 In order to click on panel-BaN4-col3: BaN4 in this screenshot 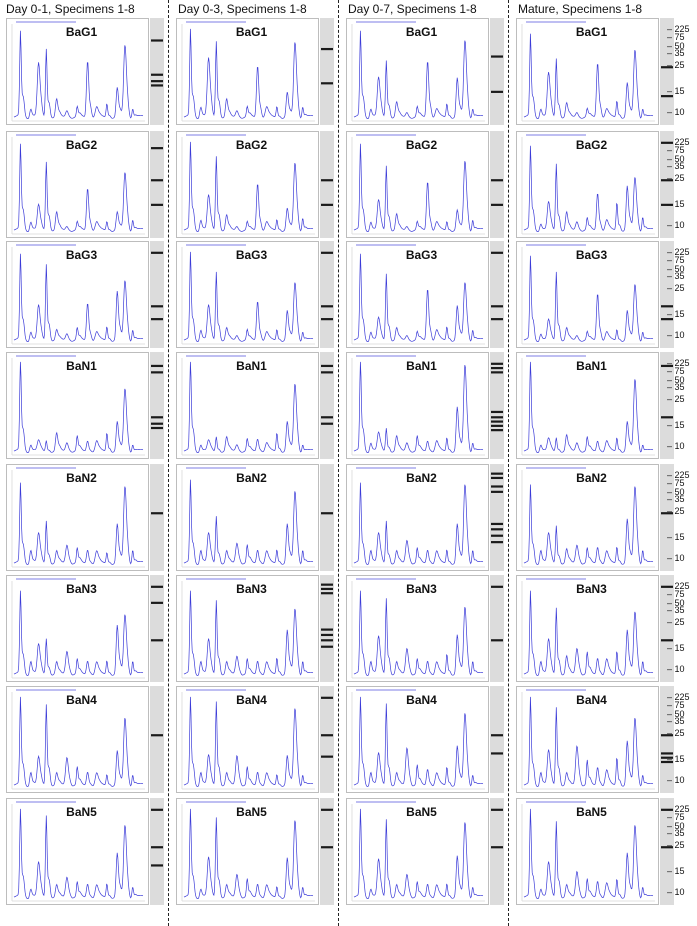, I will do `click(425, 739)`.